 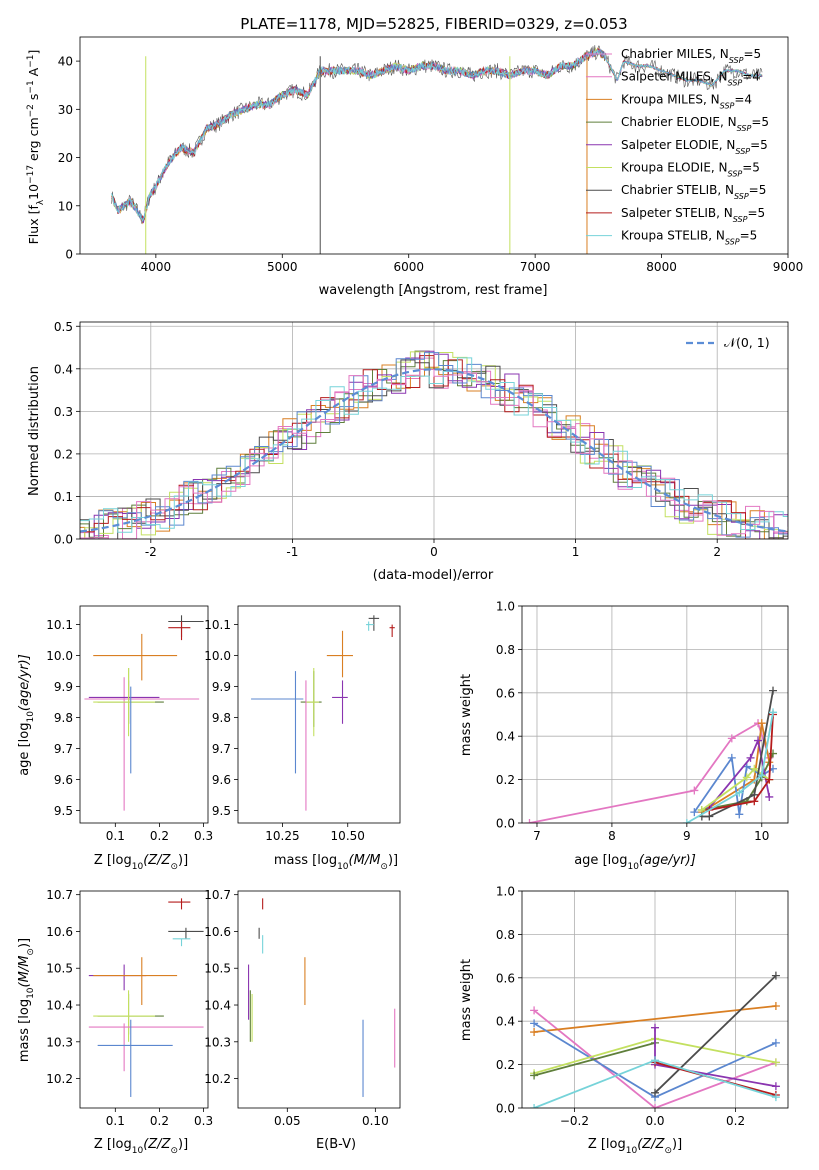 I want to click on weight-z-ylabel: mass weight, so click(x=466, y=1000).